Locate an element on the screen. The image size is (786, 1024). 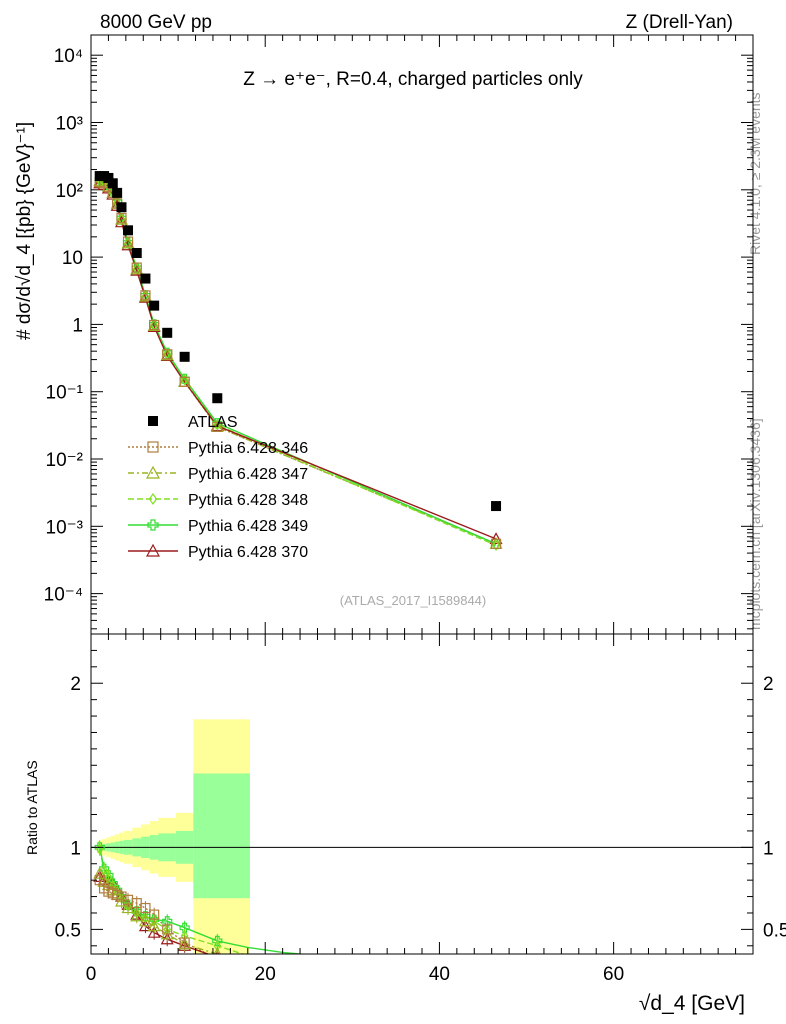
ratio-ytick-label-left: 2 is located at coordinates (75, 684).